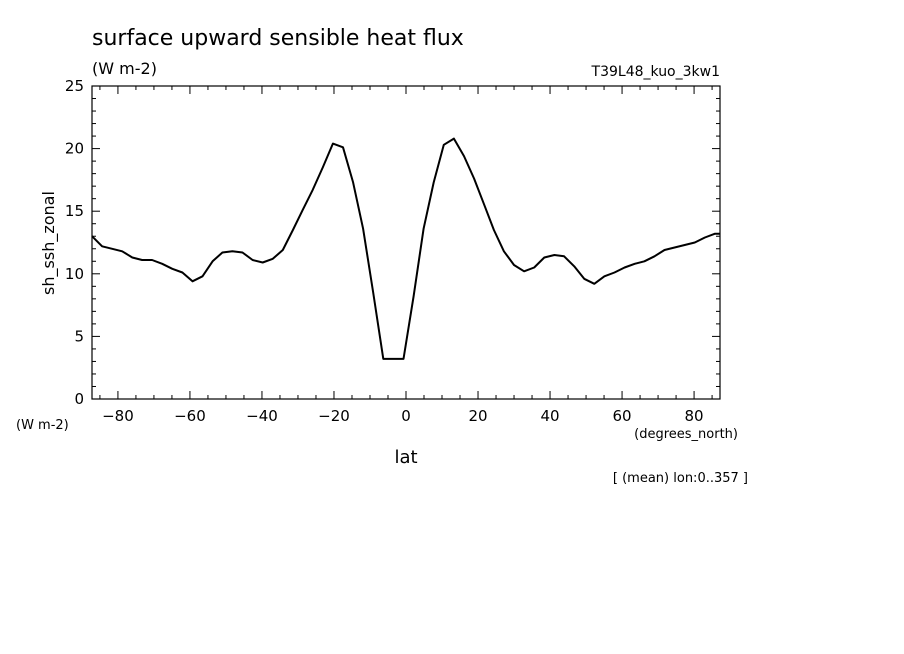 The height and width of the screenshot is (654, 904). Describe the element at coordinates (655, 72) in the screenshot. I see `run-label: T39L48_kuo_3kw1` at that location.